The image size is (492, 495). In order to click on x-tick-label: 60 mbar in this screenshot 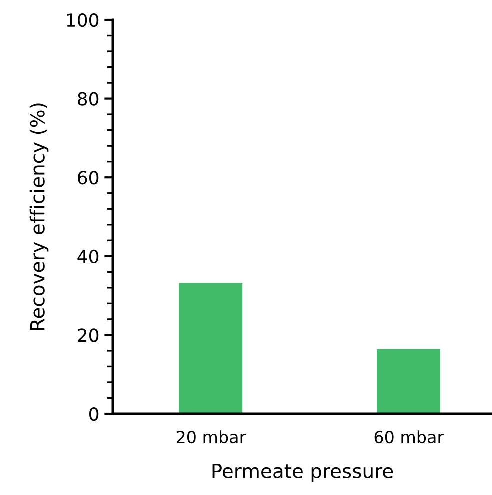, I will do `click(409, 437)`.